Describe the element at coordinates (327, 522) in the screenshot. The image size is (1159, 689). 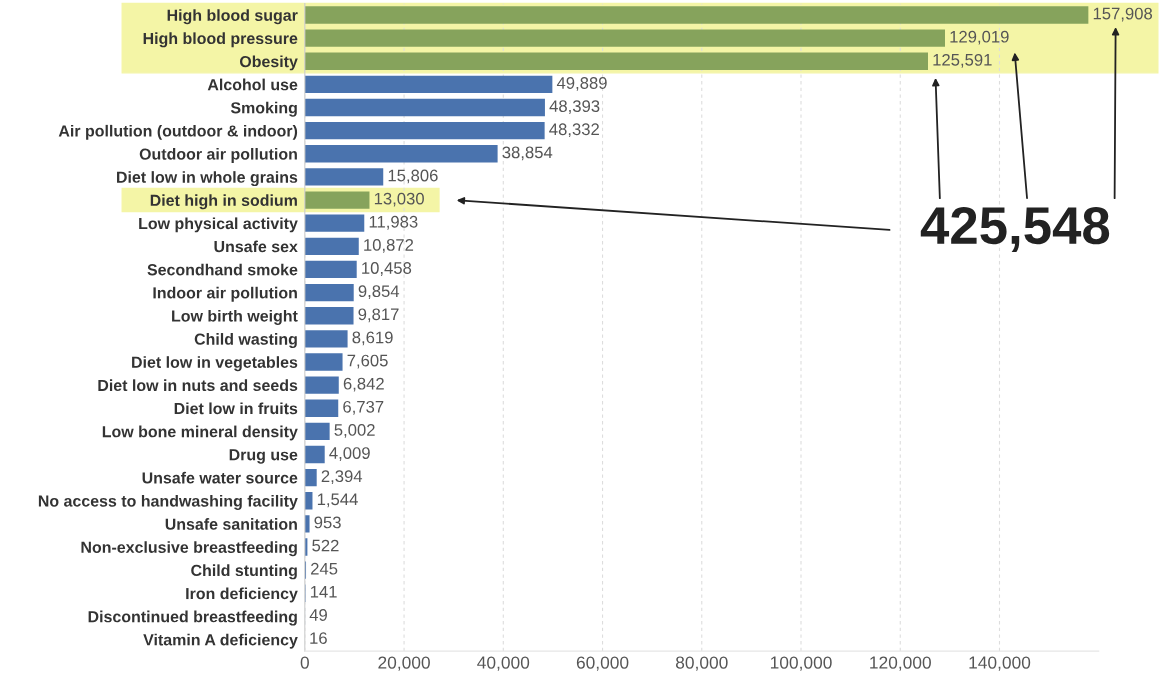
I see `data-label: 953` at that location.